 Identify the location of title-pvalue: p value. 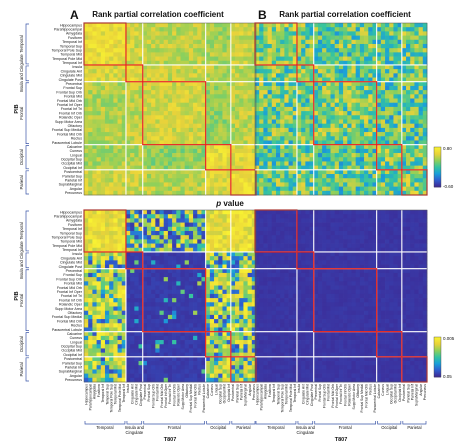
(229, 203).